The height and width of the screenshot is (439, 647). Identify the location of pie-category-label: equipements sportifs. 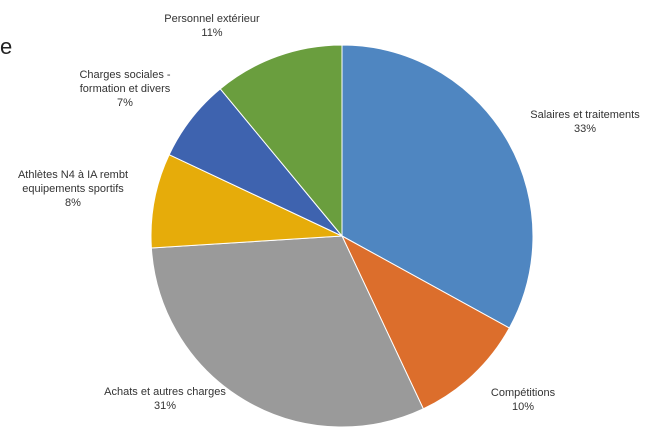
(73, 189).